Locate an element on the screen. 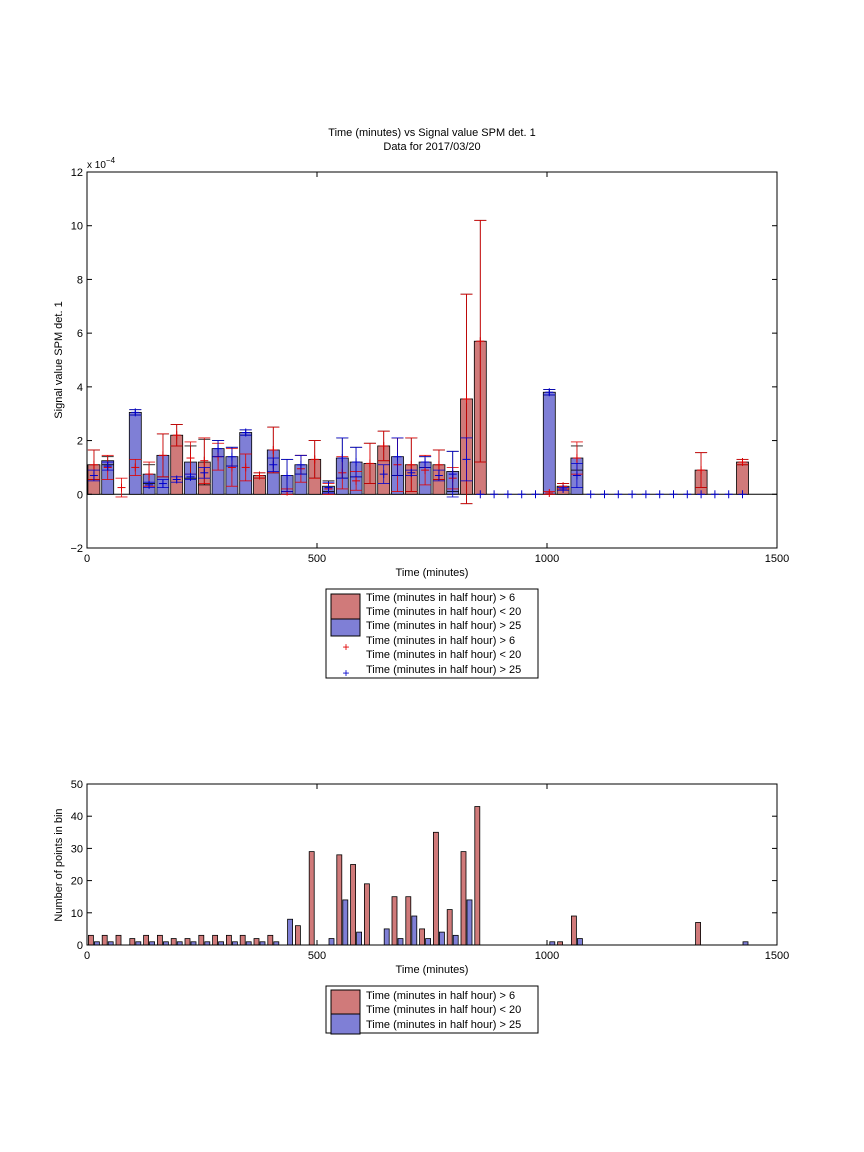 The height and width of the screenshot is (1152, 864). count-legend-swatch-blue is located at coordinates (345, 1024).